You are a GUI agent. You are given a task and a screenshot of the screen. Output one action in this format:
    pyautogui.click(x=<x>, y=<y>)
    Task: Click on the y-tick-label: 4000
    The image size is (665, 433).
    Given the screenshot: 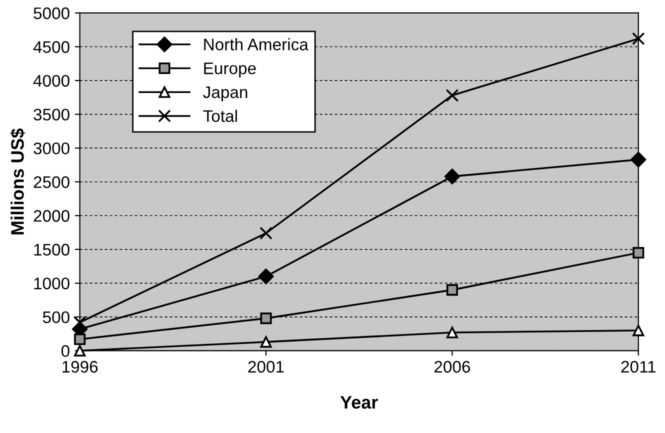 What is the action you would take?
    pyautogui.click(x=51, y=80)
    